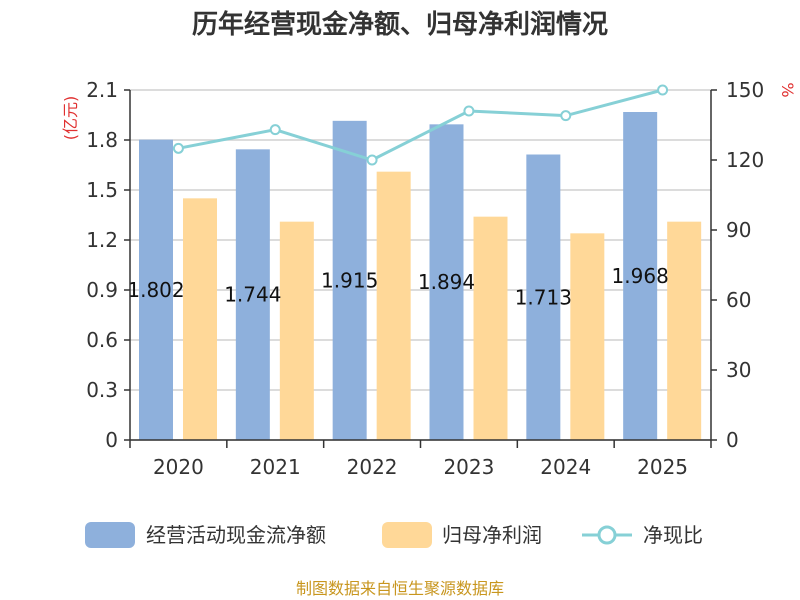  I want to click on ratio-line-path, so click(420, 125).